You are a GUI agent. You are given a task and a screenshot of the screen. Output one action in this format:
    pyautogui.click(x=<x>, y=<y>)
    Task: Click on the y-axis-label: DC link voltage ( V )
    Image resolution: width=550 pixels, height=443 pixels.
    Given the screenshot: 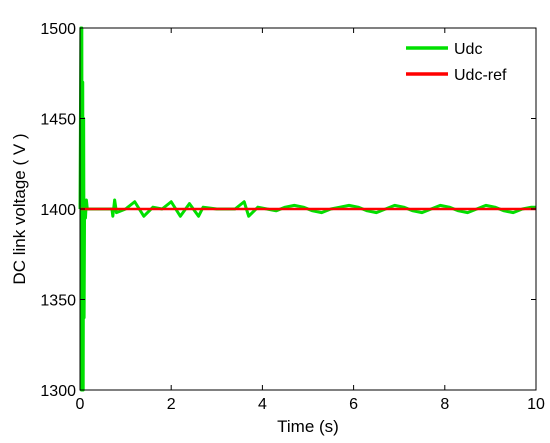 What is the action you would take?
    pyautogui.click(x=19, y=208)
    